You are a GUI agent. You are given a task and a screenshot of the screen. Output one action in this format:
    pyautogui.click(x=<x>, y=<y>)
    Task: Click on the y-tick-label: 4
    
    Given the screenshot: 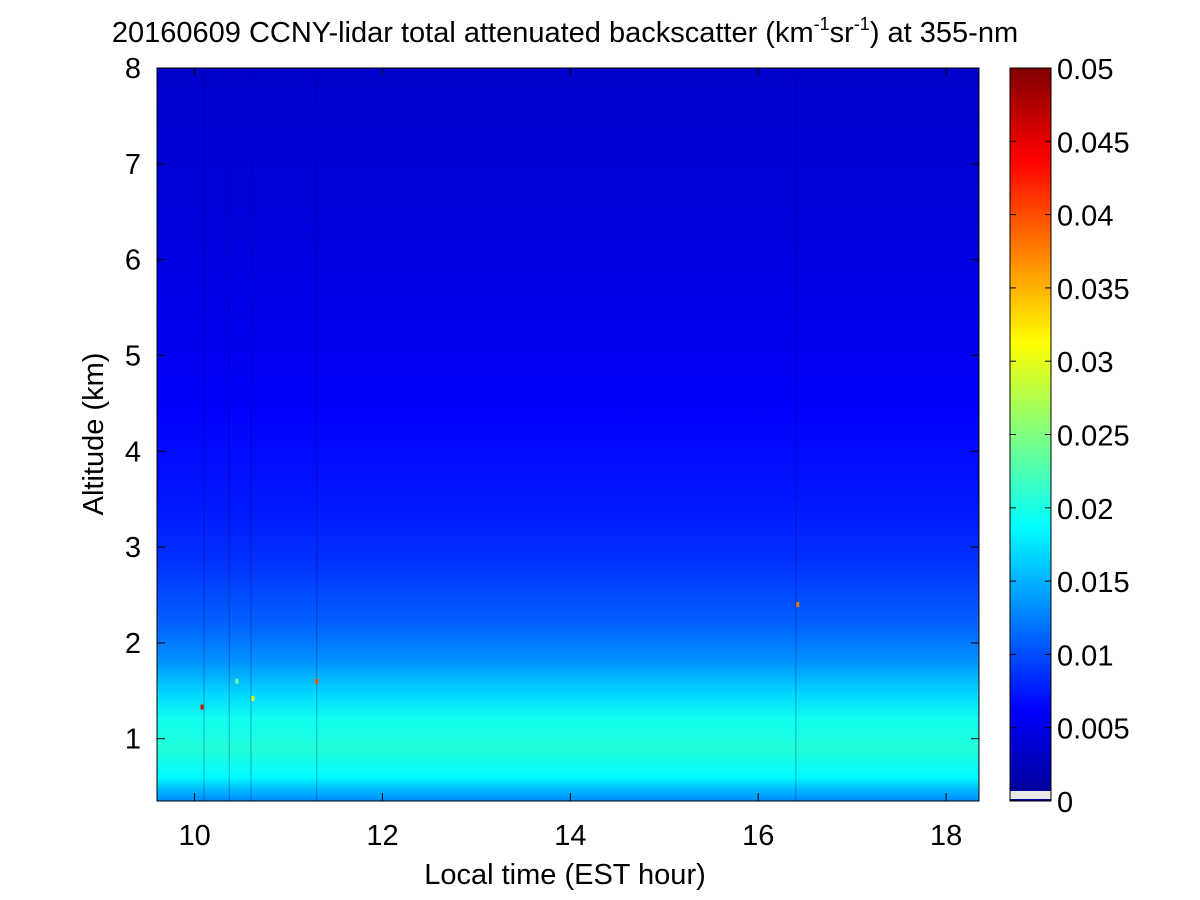 What is the action you would take?
    pyautogui.click(x=133, y=452)
    